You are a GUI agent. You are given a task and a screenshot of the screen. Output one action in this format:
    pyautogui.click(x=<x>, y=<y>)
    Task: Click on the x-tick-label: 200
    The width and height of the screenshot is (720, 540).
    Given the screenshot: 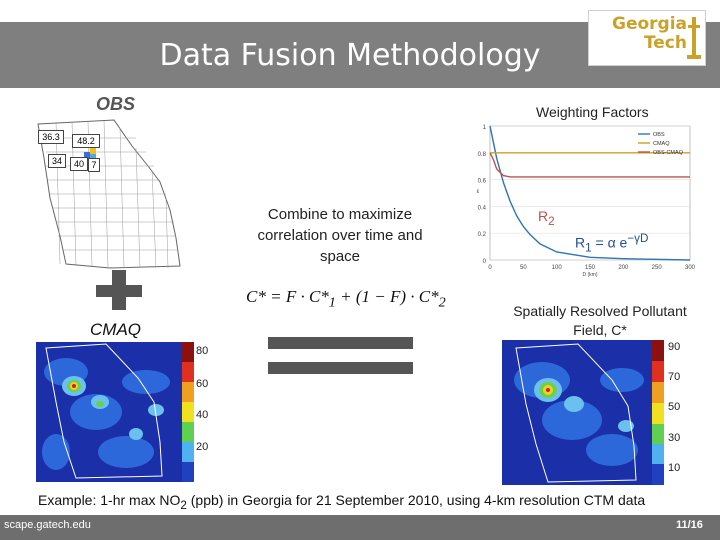 What is the action you would take?
    pyautogui.click(x=623, y=268)
    